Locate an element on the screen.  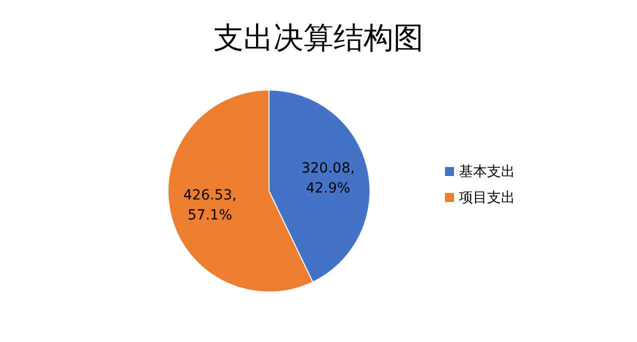
legend-label: 项目支出 is located at coordinates (487, 198).